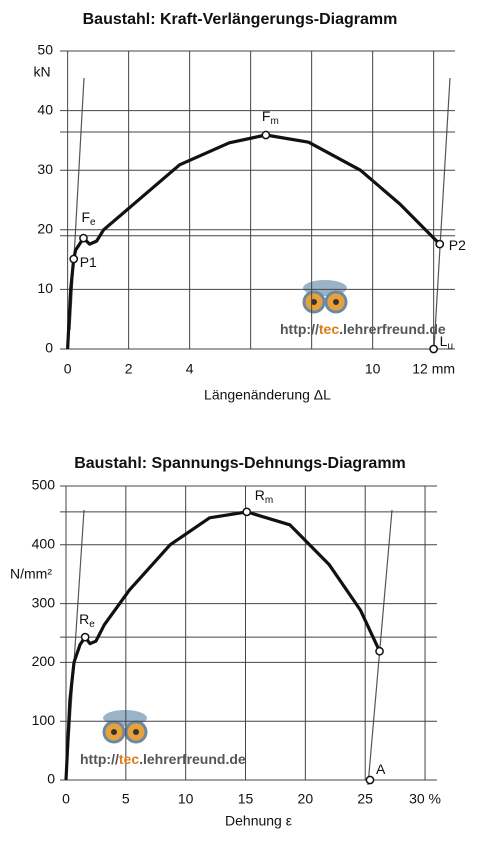 The width and height of the screenshot is (481, 844). What do you see at coordinates (126, 799) in the screenshot?
I see `x-tick-label: 5` at bounding box center [126, 799].